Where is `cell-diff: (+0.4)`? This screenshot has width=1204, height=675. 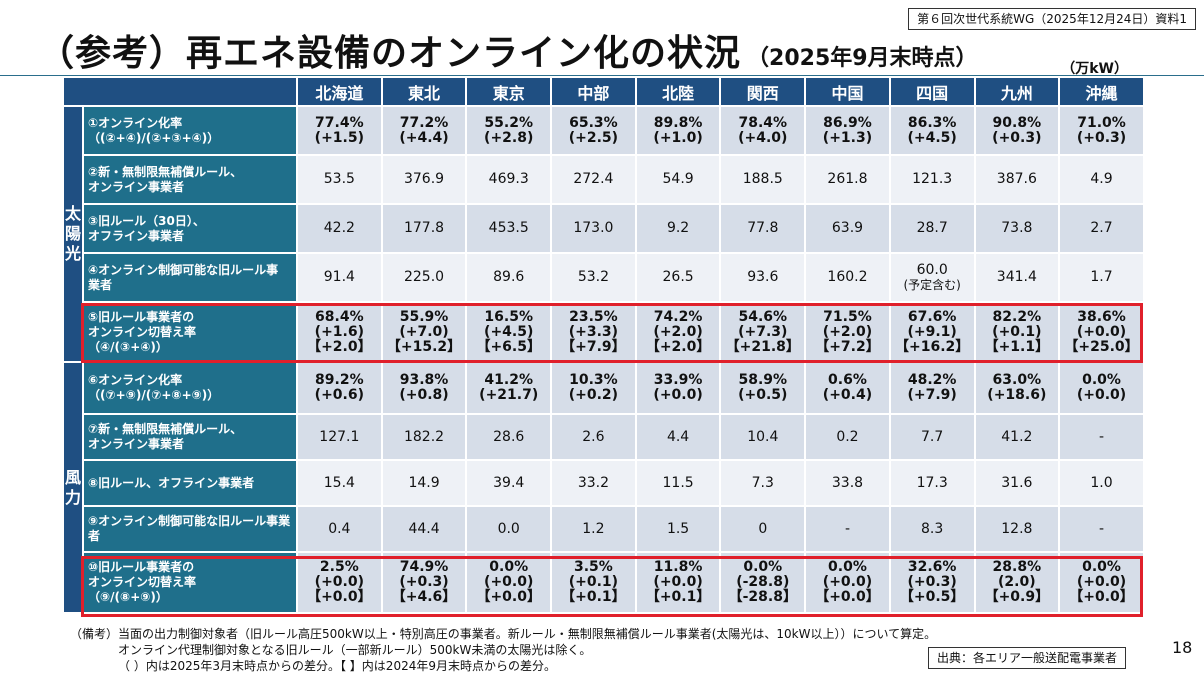 cell-diff: (+0.4) is located at coordinates (847, 395).